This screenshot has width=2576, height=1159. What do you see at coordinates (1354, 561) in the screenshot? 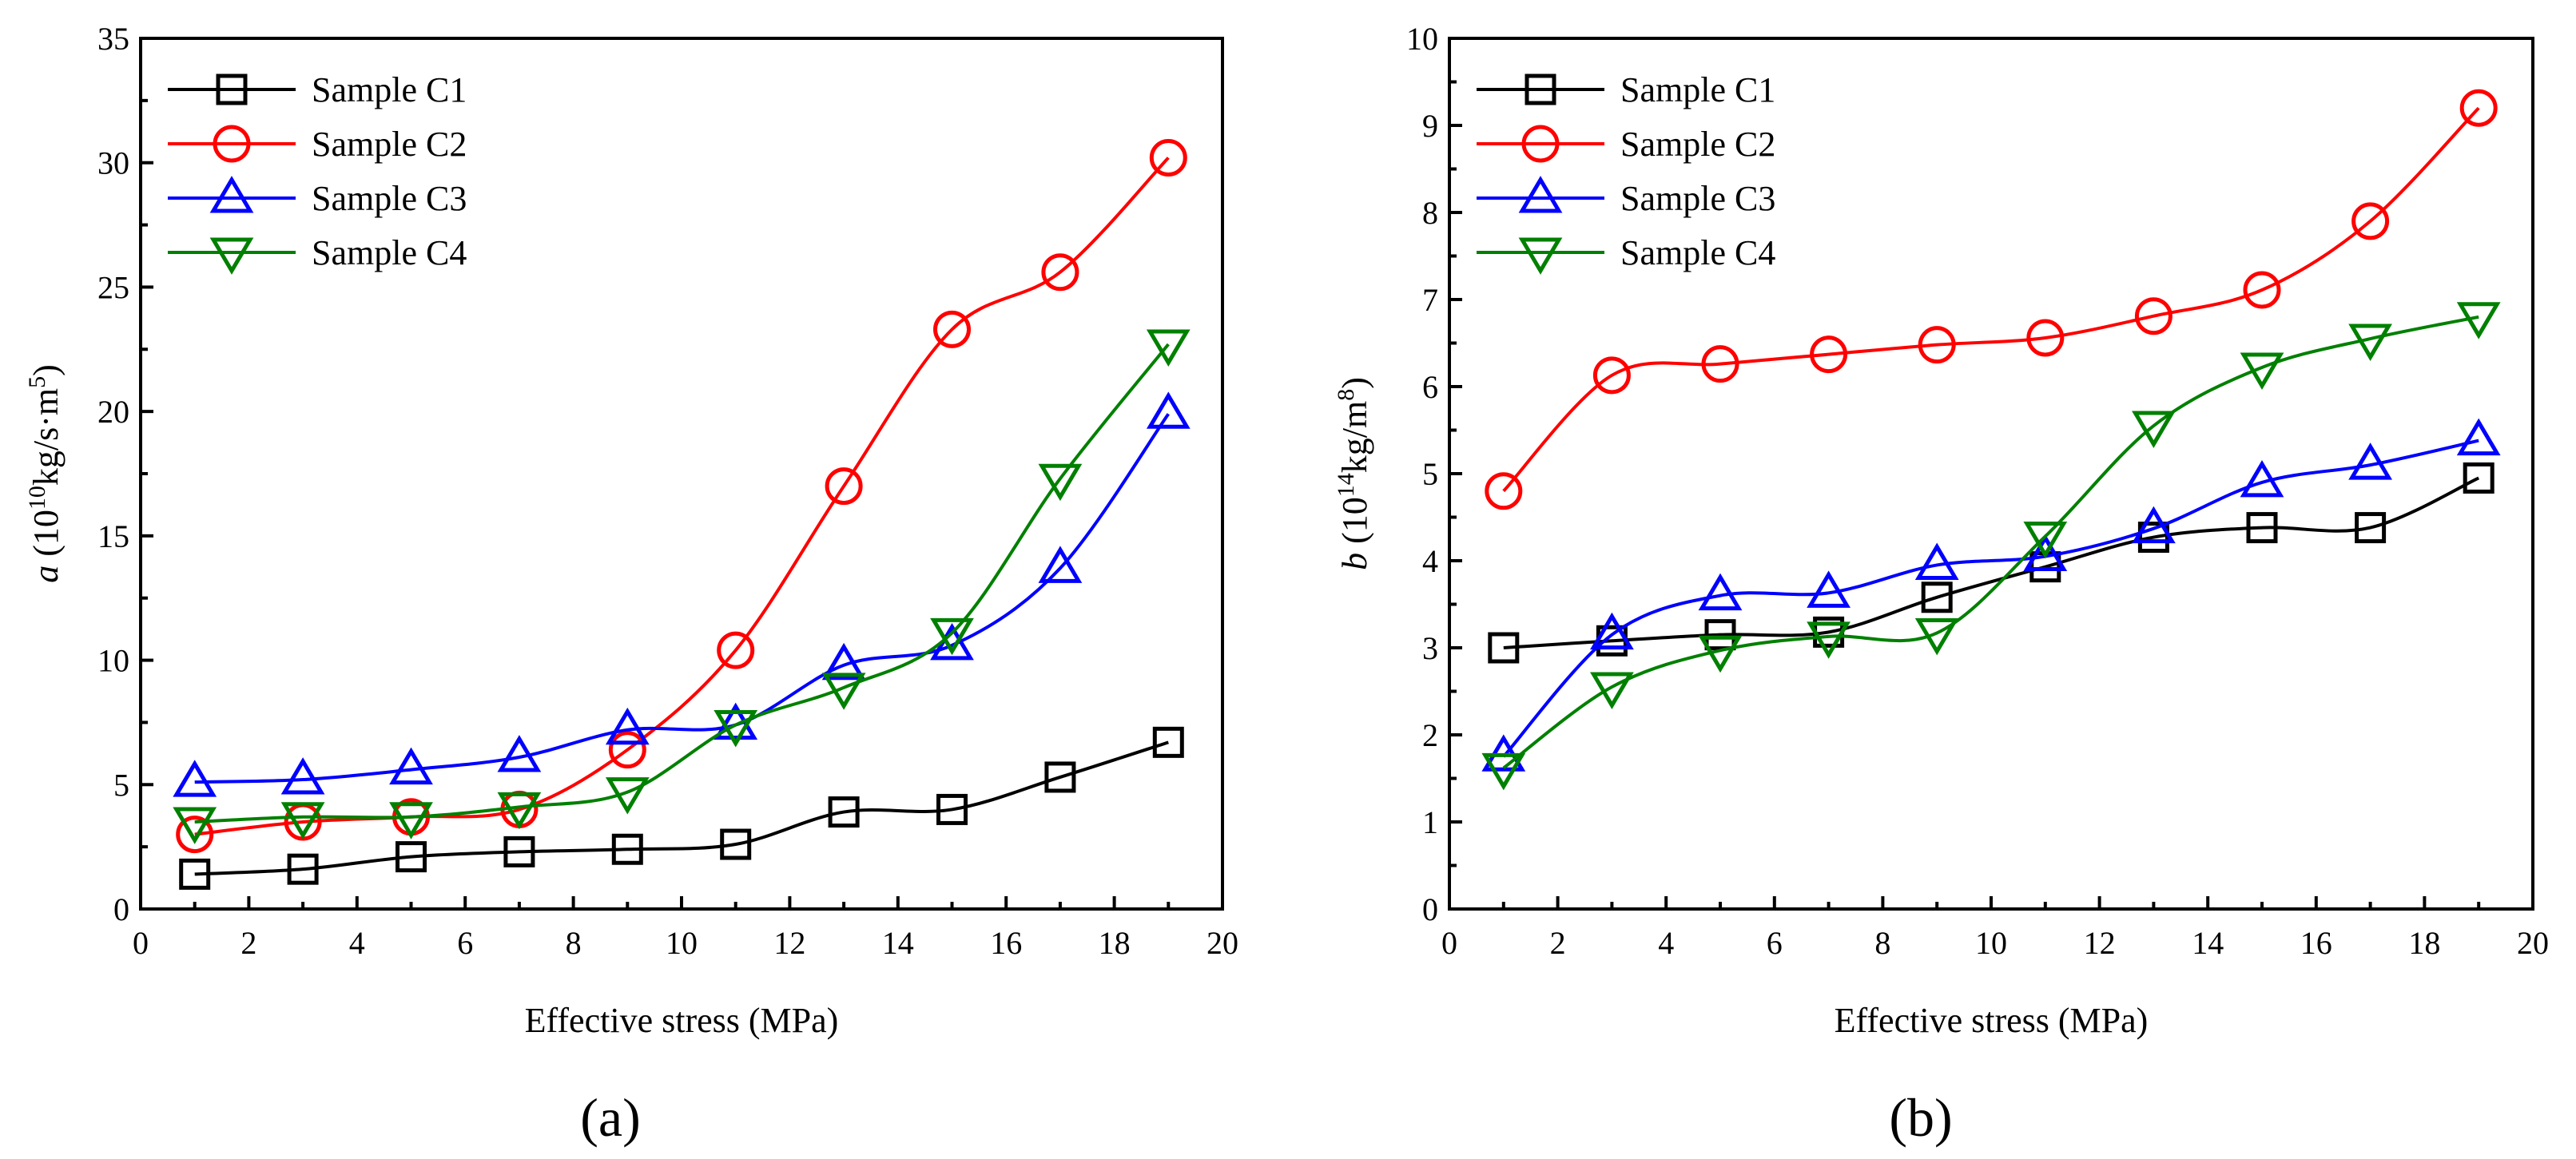
I see `y-axis-title-part: b` at bounding box center [1354, 561].